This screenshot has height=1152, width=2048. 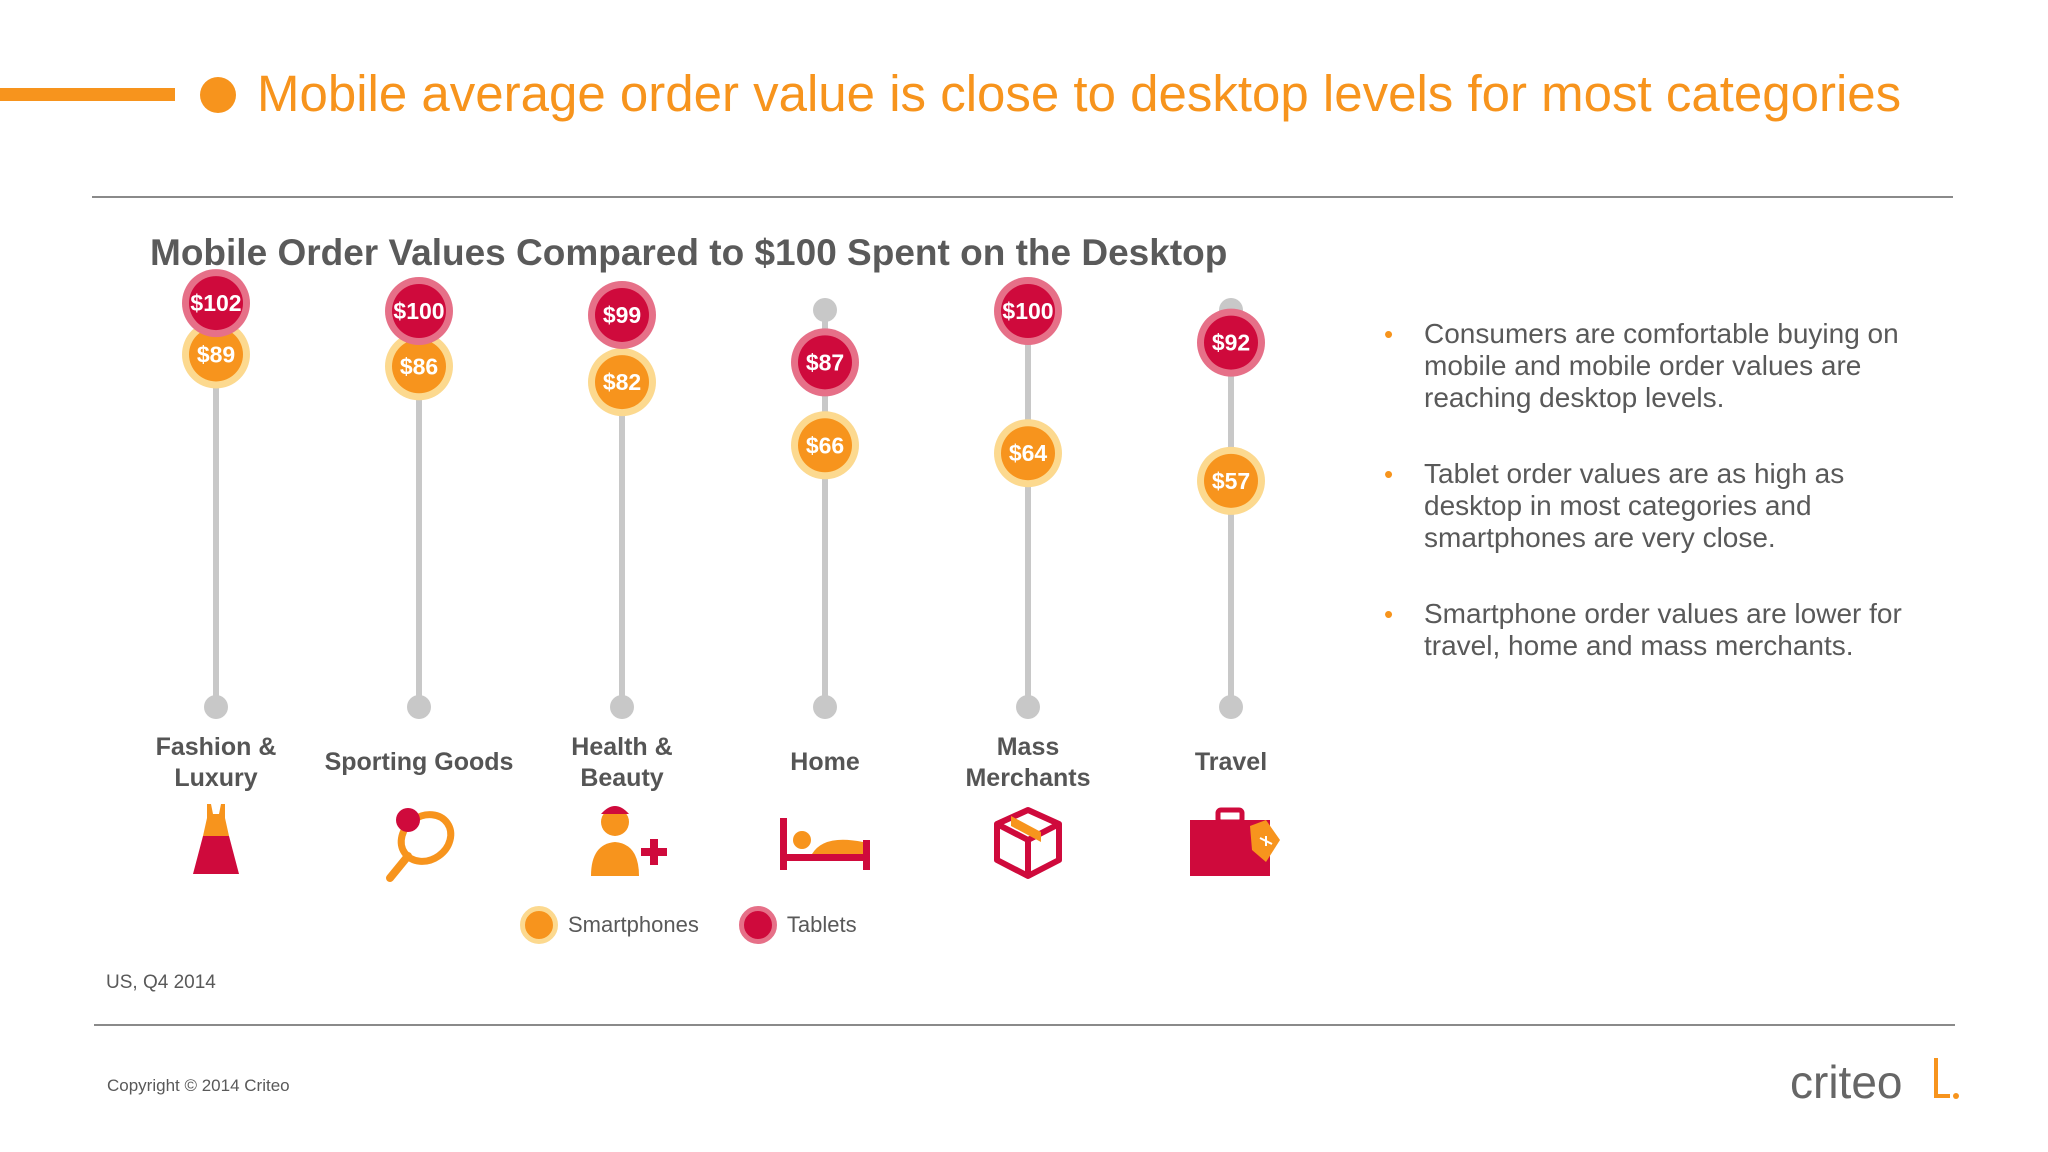 I want to click on top-divider, so click(x=1022, y=197).